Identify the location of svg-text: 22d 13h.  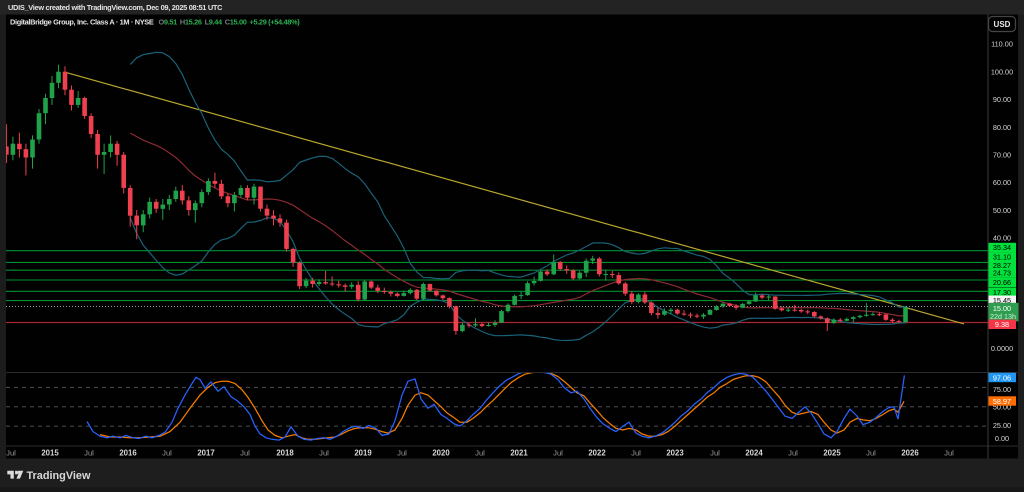
(1003, 316).